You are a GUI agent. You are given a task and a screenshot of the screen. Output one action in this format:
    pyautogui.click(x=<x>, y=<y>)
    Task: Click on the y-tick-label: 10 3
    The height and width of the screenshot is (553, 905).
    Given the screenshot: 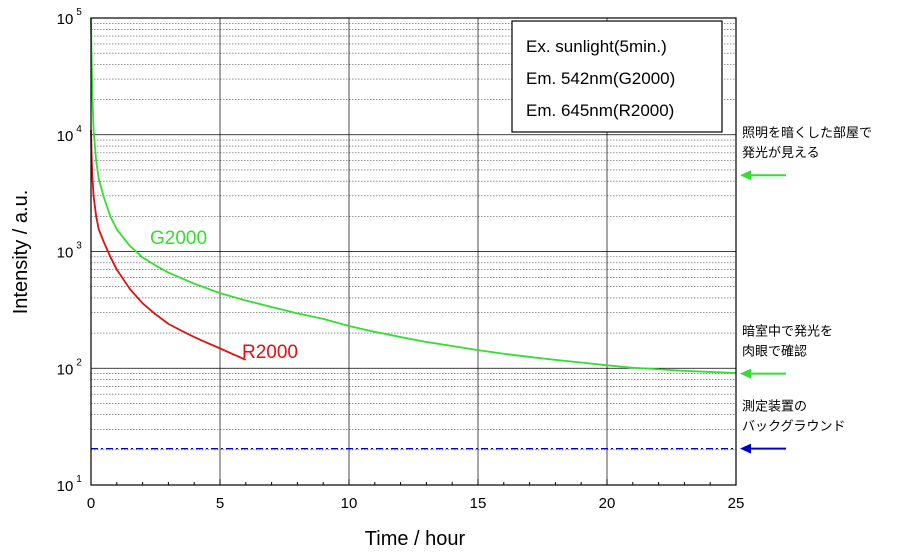 What is the action you would take?
    pyautogui.click(x=70, y=251)
    